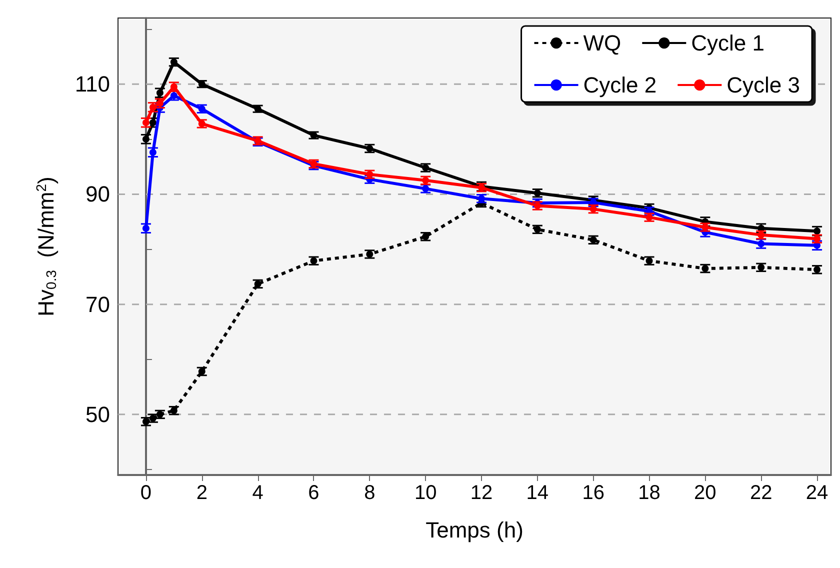  I want to click on x-tick-label: 18, so click(649, 493).